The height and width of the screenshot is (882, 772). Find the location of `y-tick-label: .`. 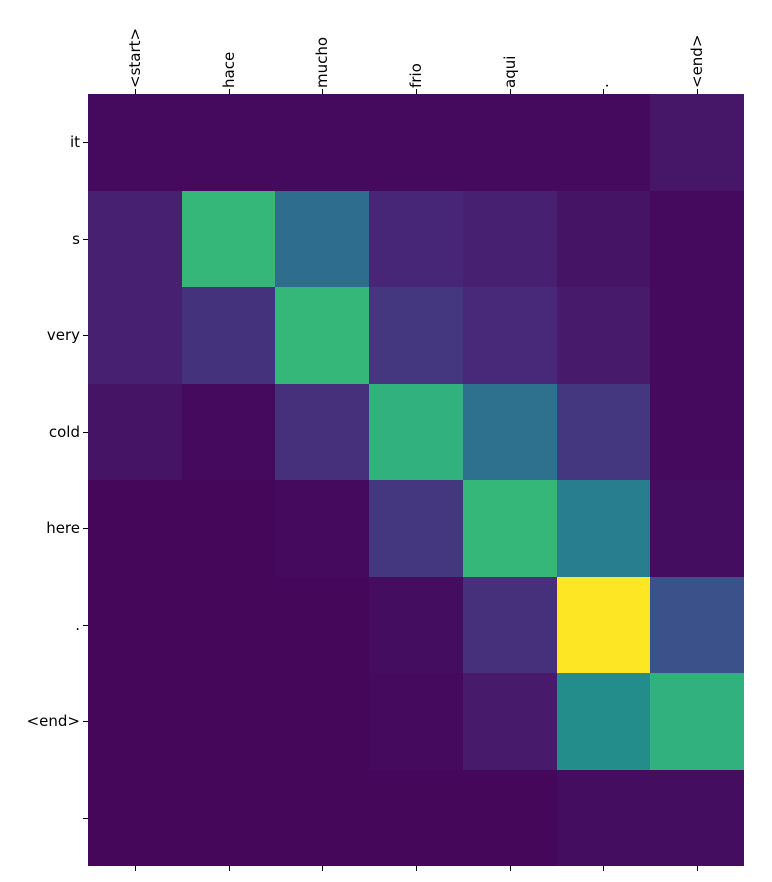

y-tick-label: . is located at coordinates (77, 624).